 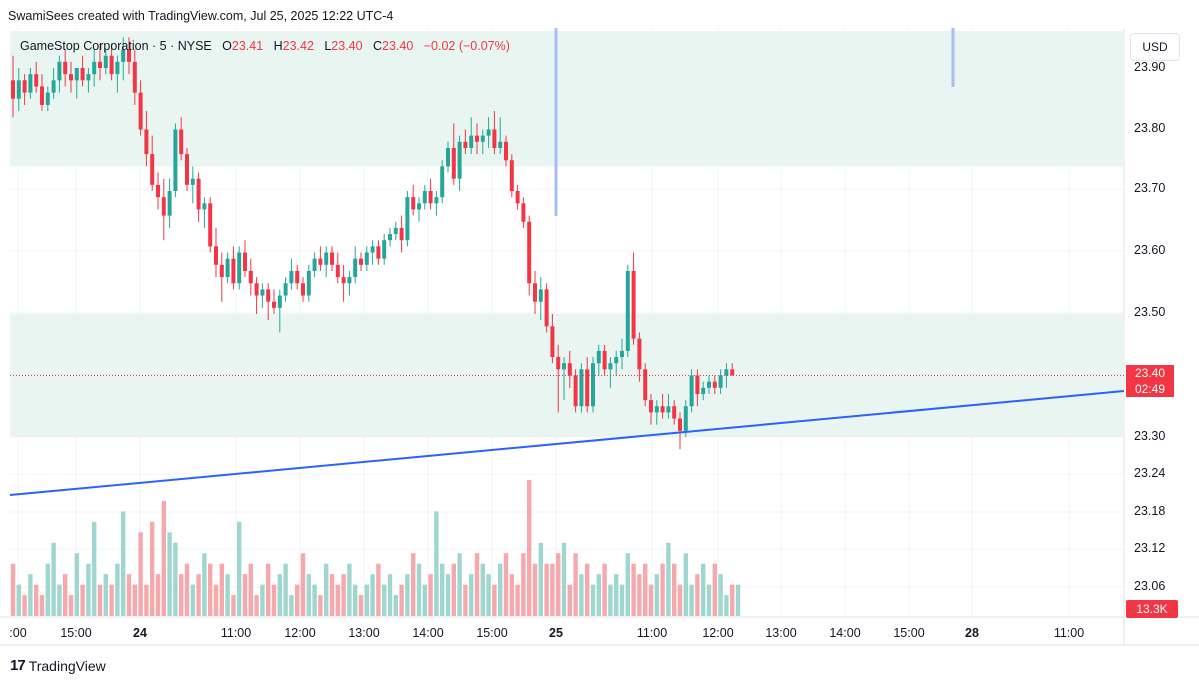 What do you see at coordinates (1155, 47) in the screenshot?
I see `currency-button: USD` at bounding box center [1155, 47].